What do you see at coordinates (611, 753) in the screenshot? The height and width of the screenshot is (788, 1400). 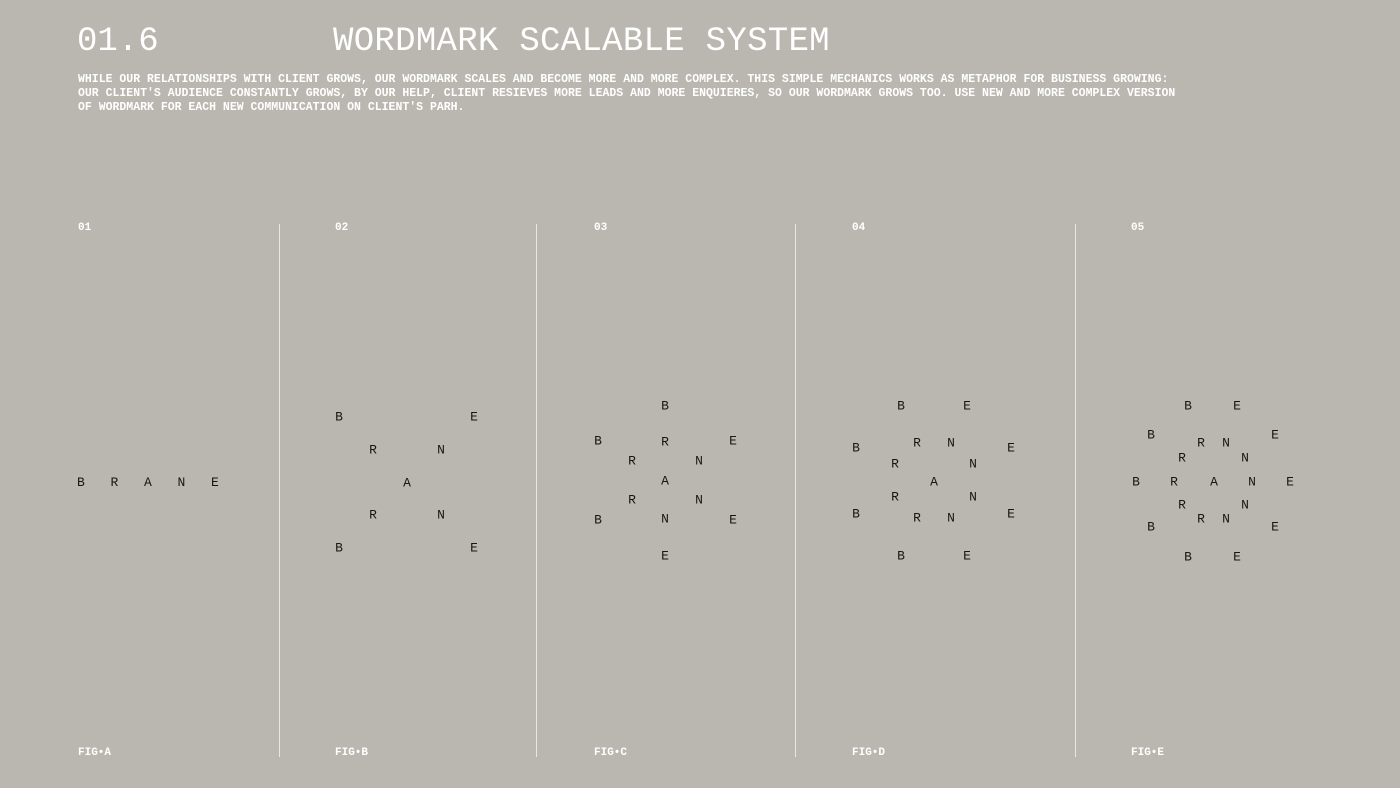 I see `figure-caption: FIG•C` at bounding box center [611, 753].